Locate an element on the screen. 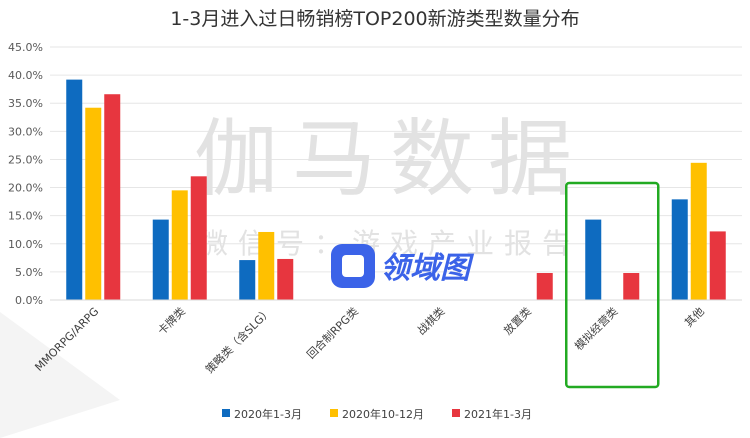  y-tick-label: 25.0% is located at coordinates (25, 159).